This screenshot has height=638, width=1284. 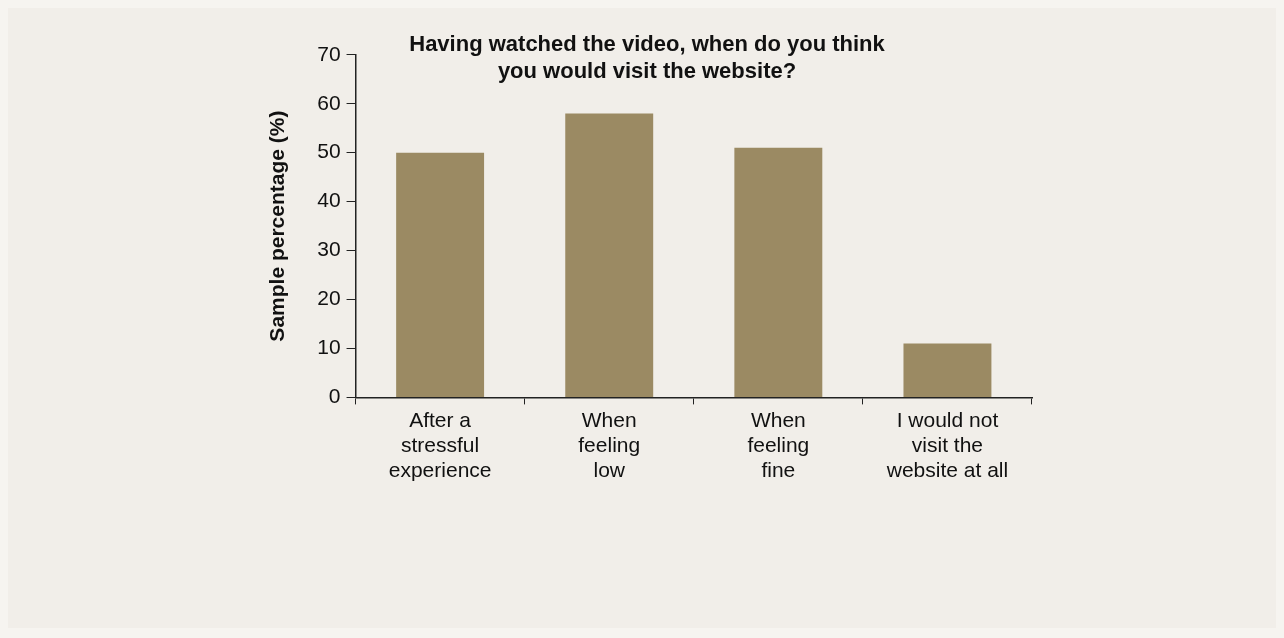 What do you see at coordinates (329, 200) in the screenshot?
I see `y-tick-label: 40` at bounding box center [329, 200].